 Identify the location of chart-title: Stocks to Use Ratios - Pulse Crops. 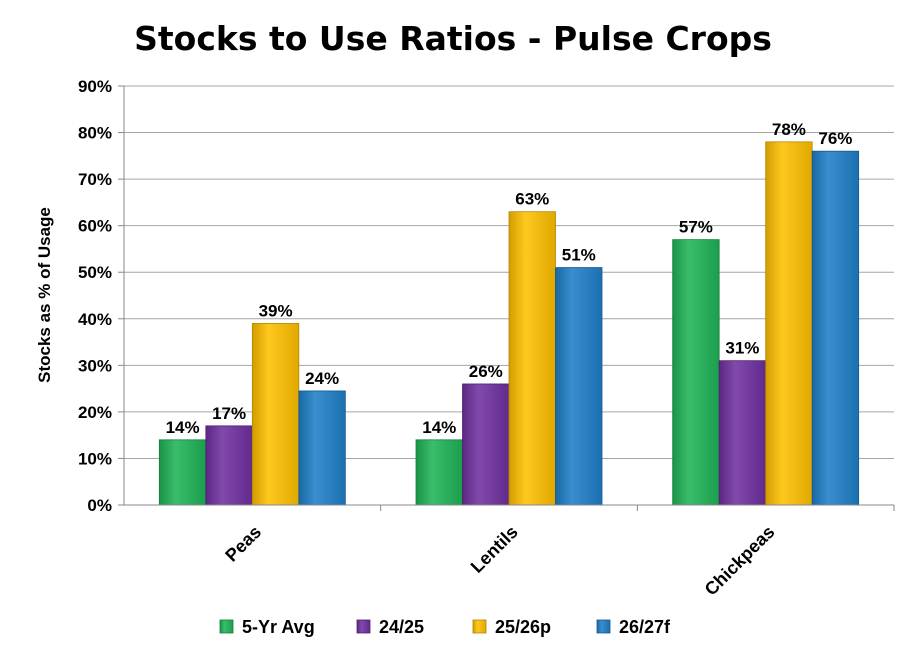
(453, 38).